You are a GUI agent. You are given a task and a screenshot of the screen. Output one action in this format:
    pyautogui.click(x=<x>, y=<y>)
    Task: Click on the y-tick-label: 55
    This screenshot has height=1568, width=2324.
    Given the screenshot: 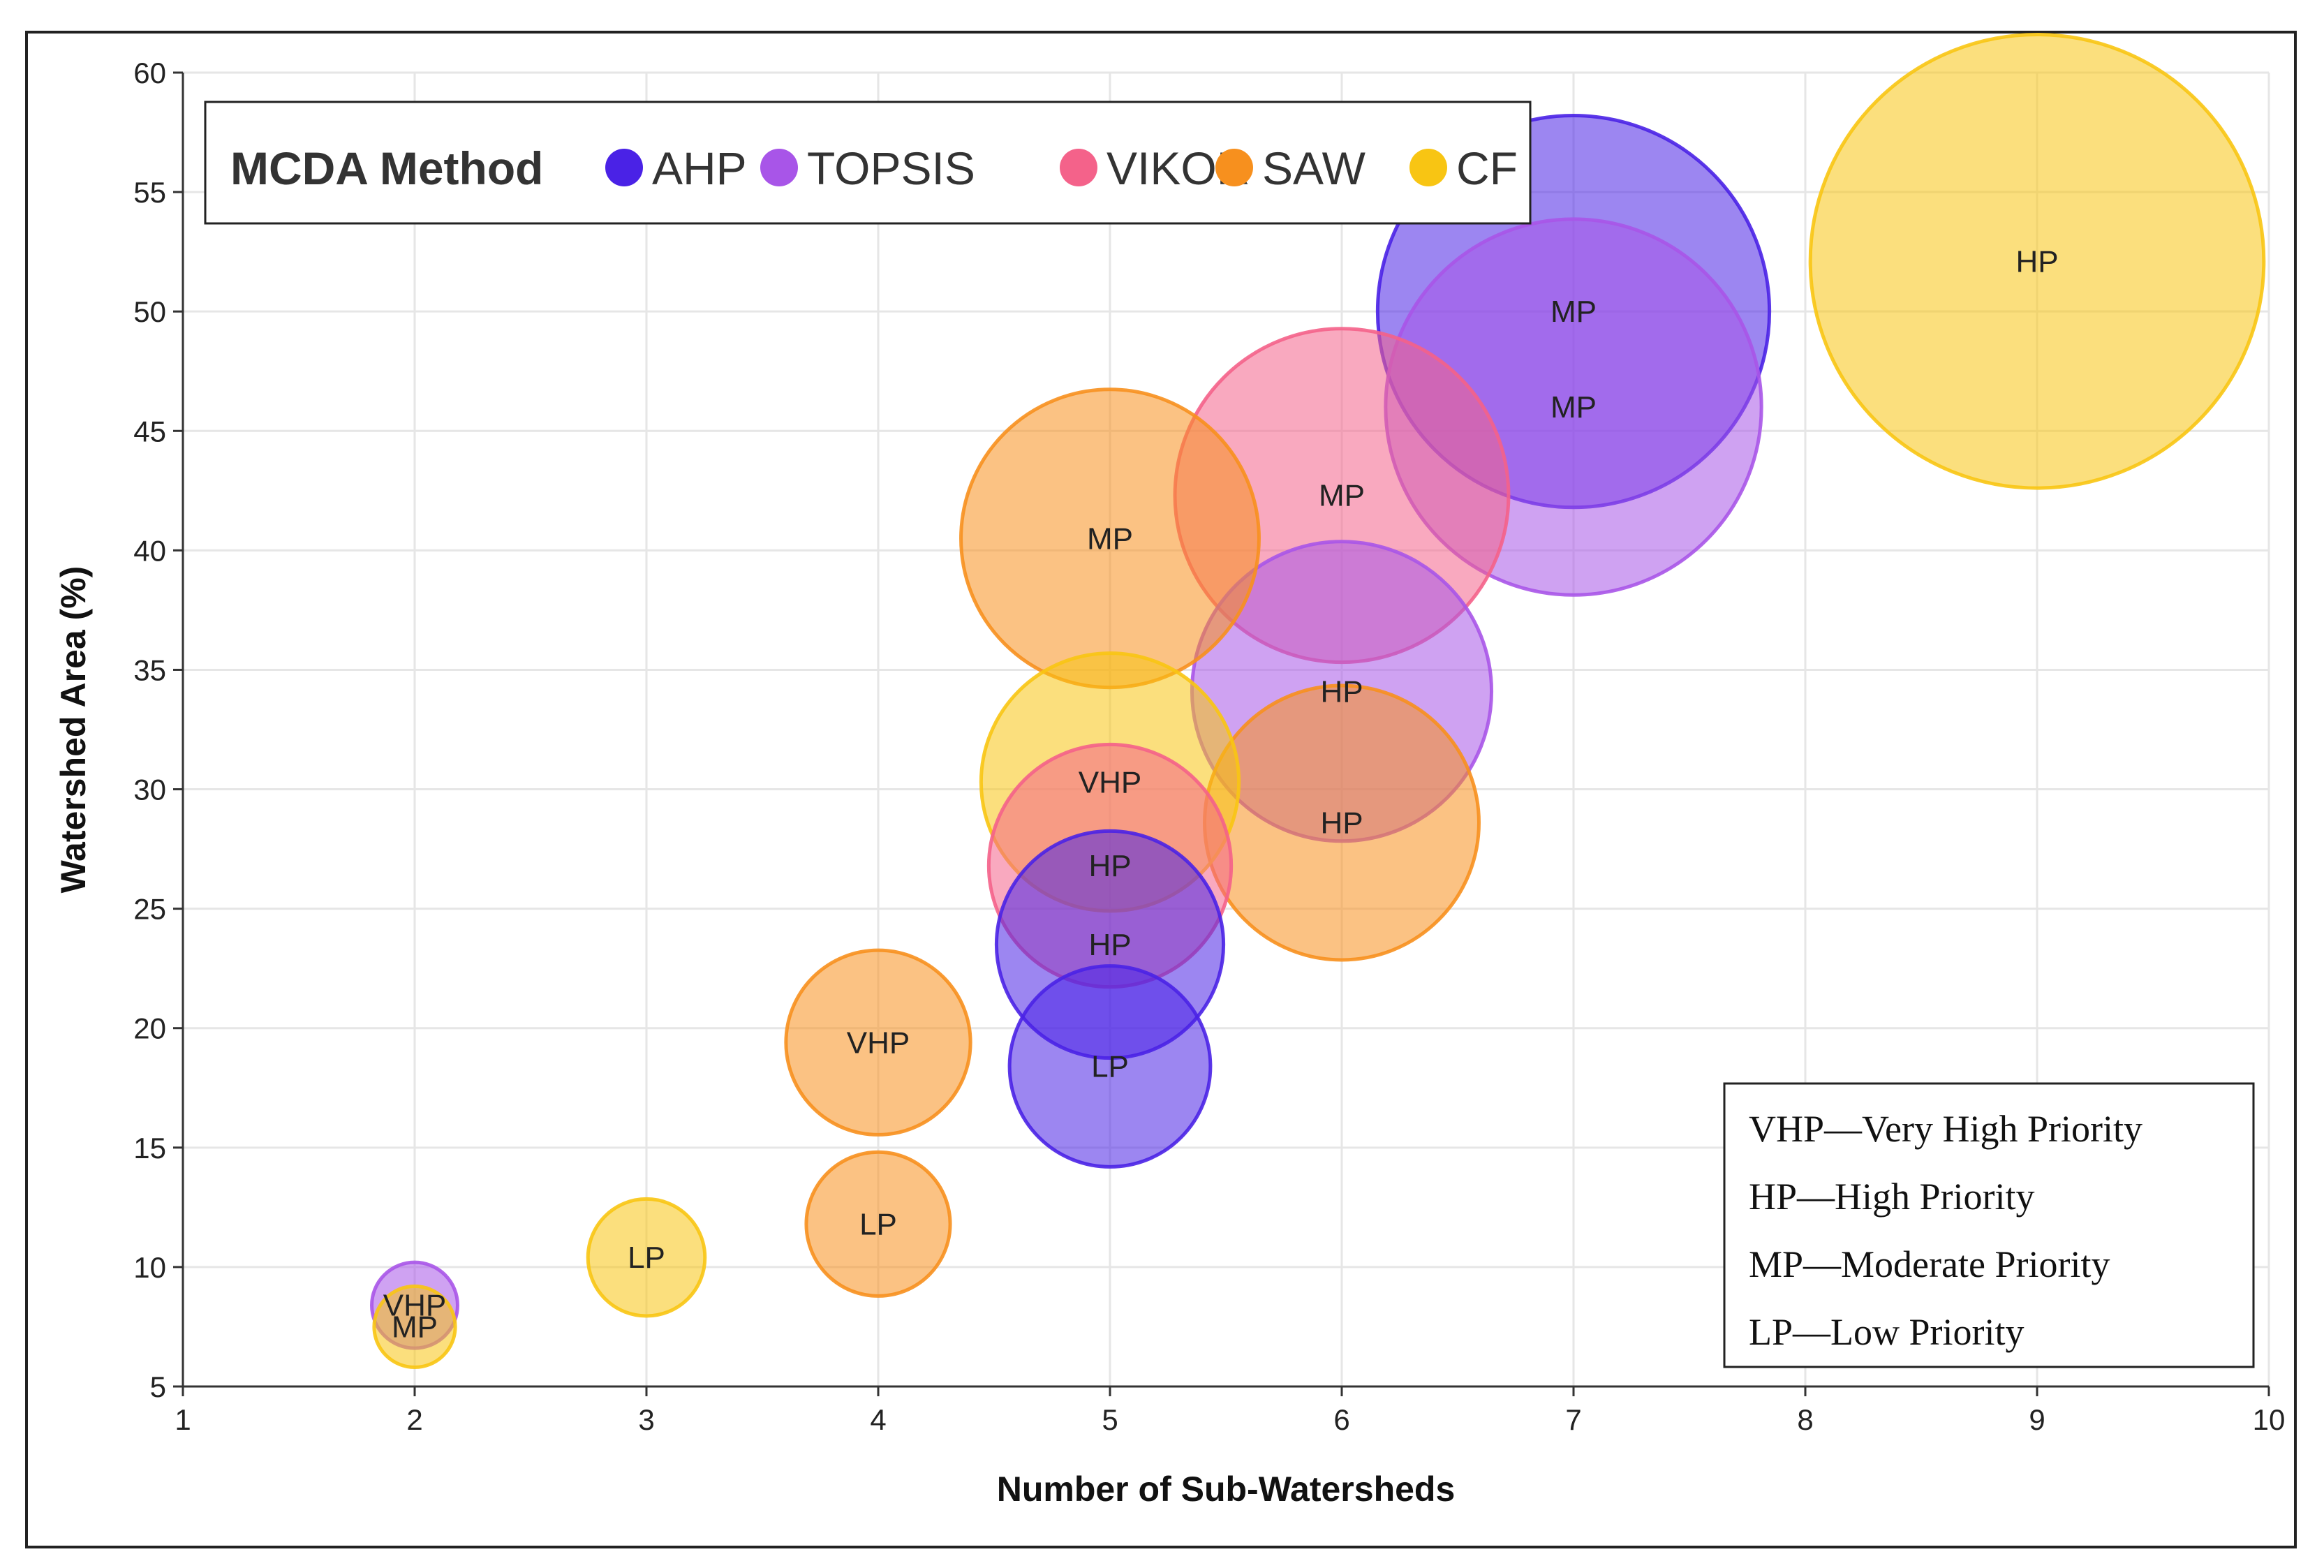 What is the action you would take?
    pyautogui.click(x=149, y=193)
    